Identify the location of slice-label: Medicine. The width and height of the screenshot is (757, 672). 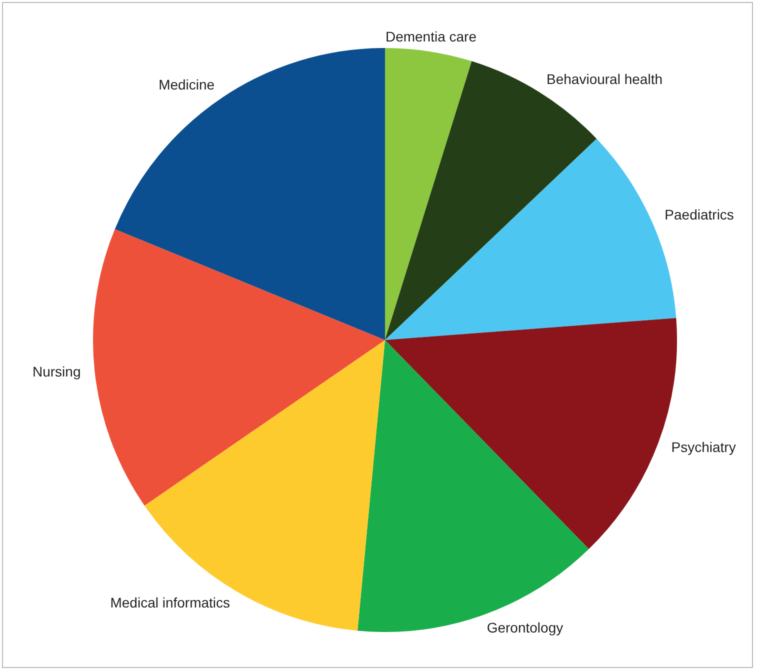
(186, 84).